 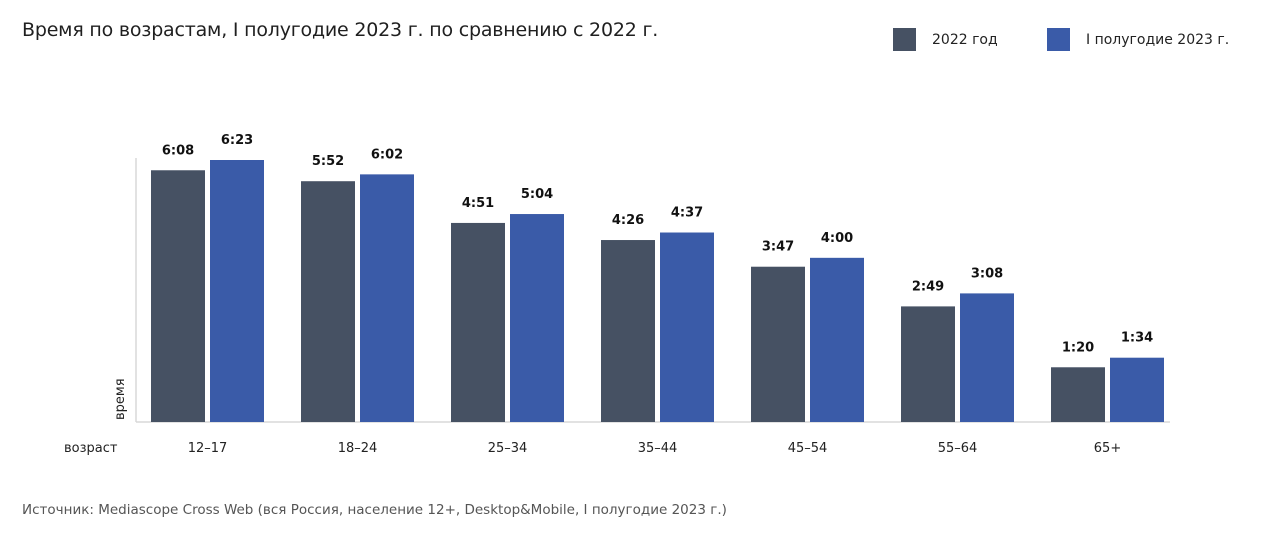 What do you see at coordinates (120, 399) in the screenshot?
I see `y-axis-label: время` at bounding box center [120, 399].